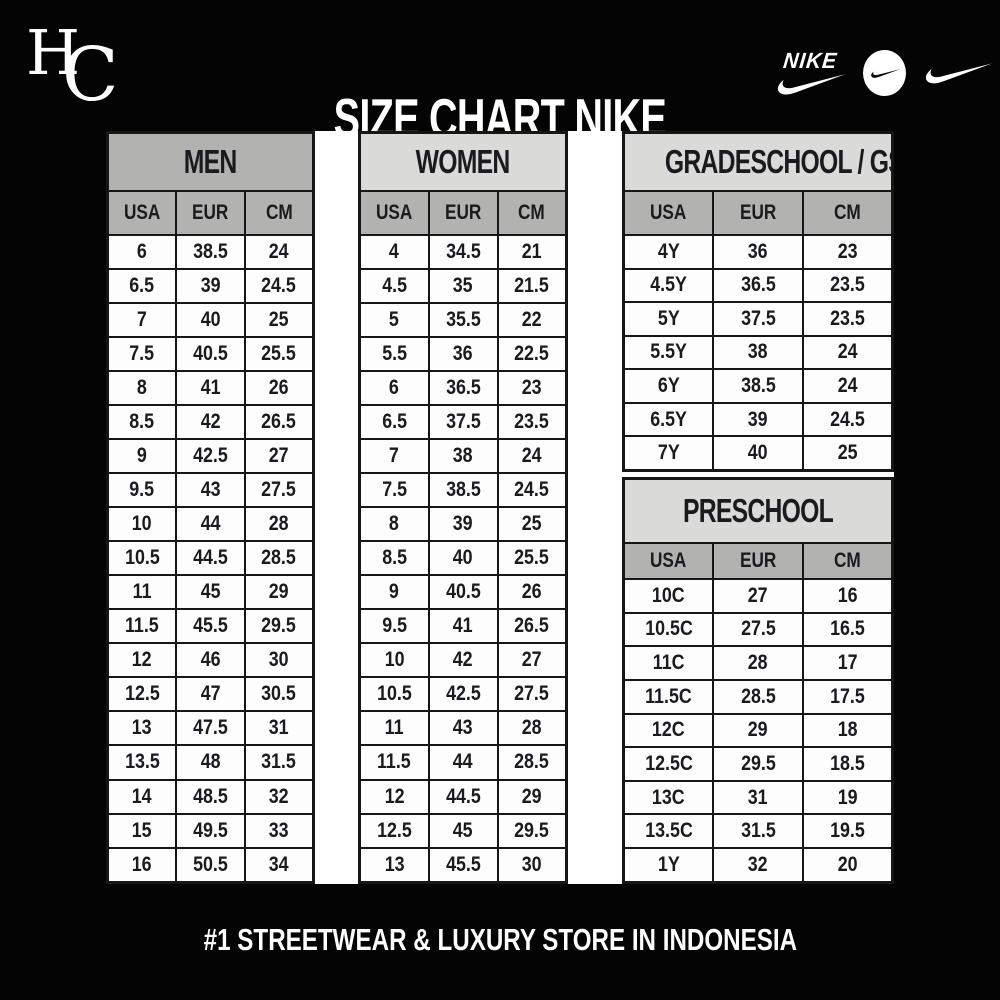 The width and height of the screenshot is (1000, 1000). What do you see at coordinates (394, 213) in the screenshot?
I see `column-header: USA` at bounding box center [394, 213].